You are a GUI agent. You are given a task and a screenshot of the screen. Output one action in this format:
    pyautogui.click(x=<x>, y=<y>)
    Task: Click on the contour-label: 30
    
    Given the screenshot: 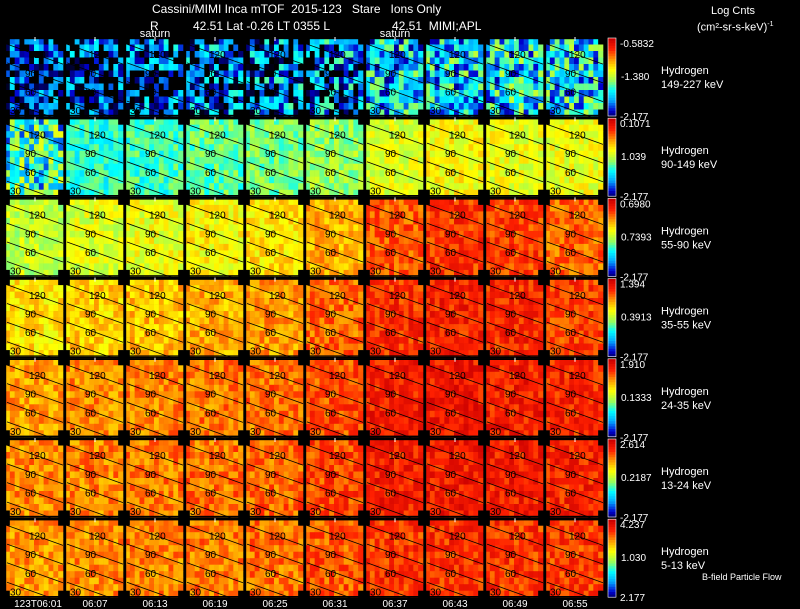 What is the action you would take?
    pyautogui.click(x=16, y=272)
    